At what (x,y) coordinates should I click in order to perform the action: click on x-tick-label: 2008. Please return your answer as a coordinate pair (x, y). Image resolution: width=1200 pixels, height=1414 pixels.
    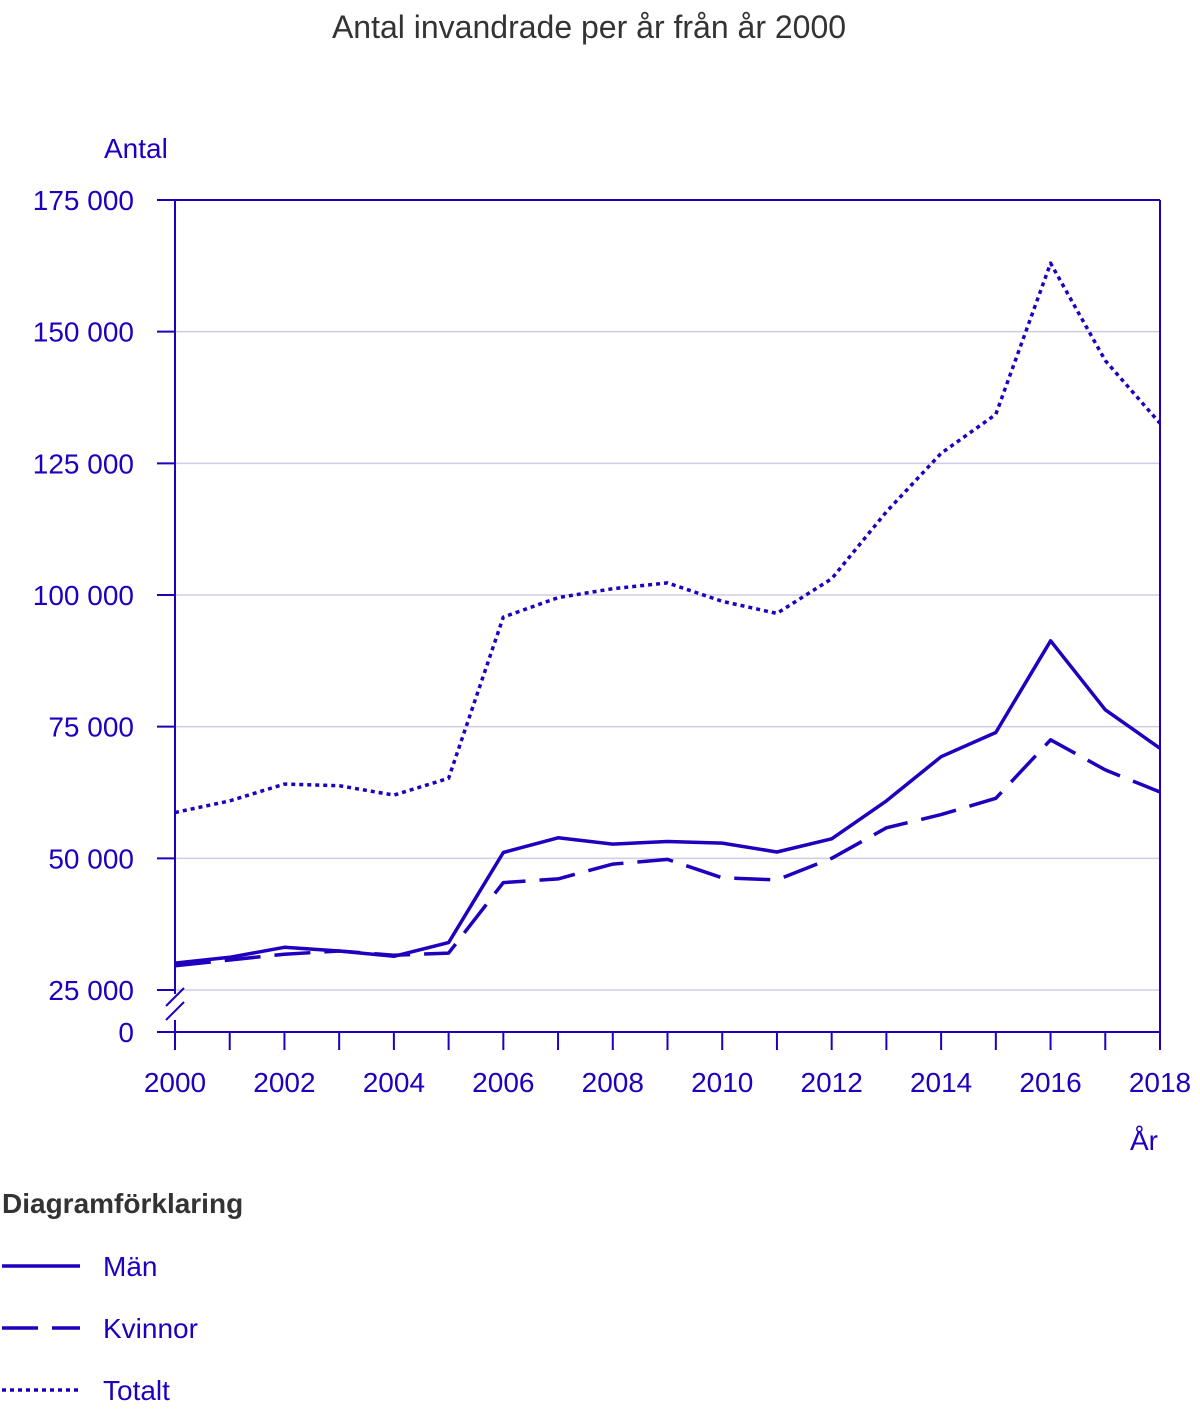
    Looking at the image, I should click on (613, 1082).